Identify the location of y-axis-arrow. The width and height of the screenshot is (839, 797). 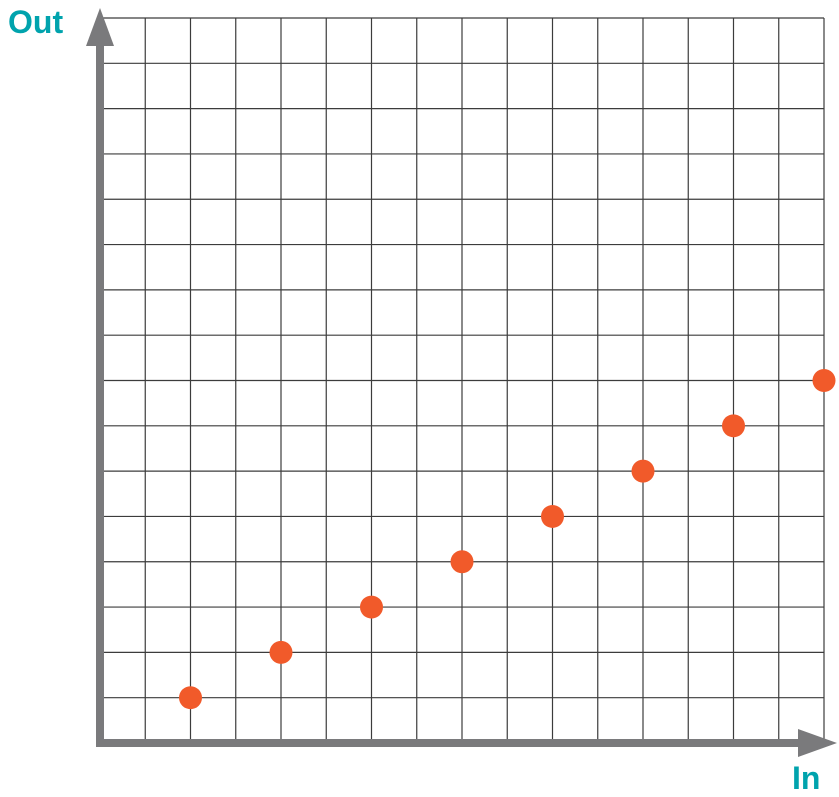
(100, 27).